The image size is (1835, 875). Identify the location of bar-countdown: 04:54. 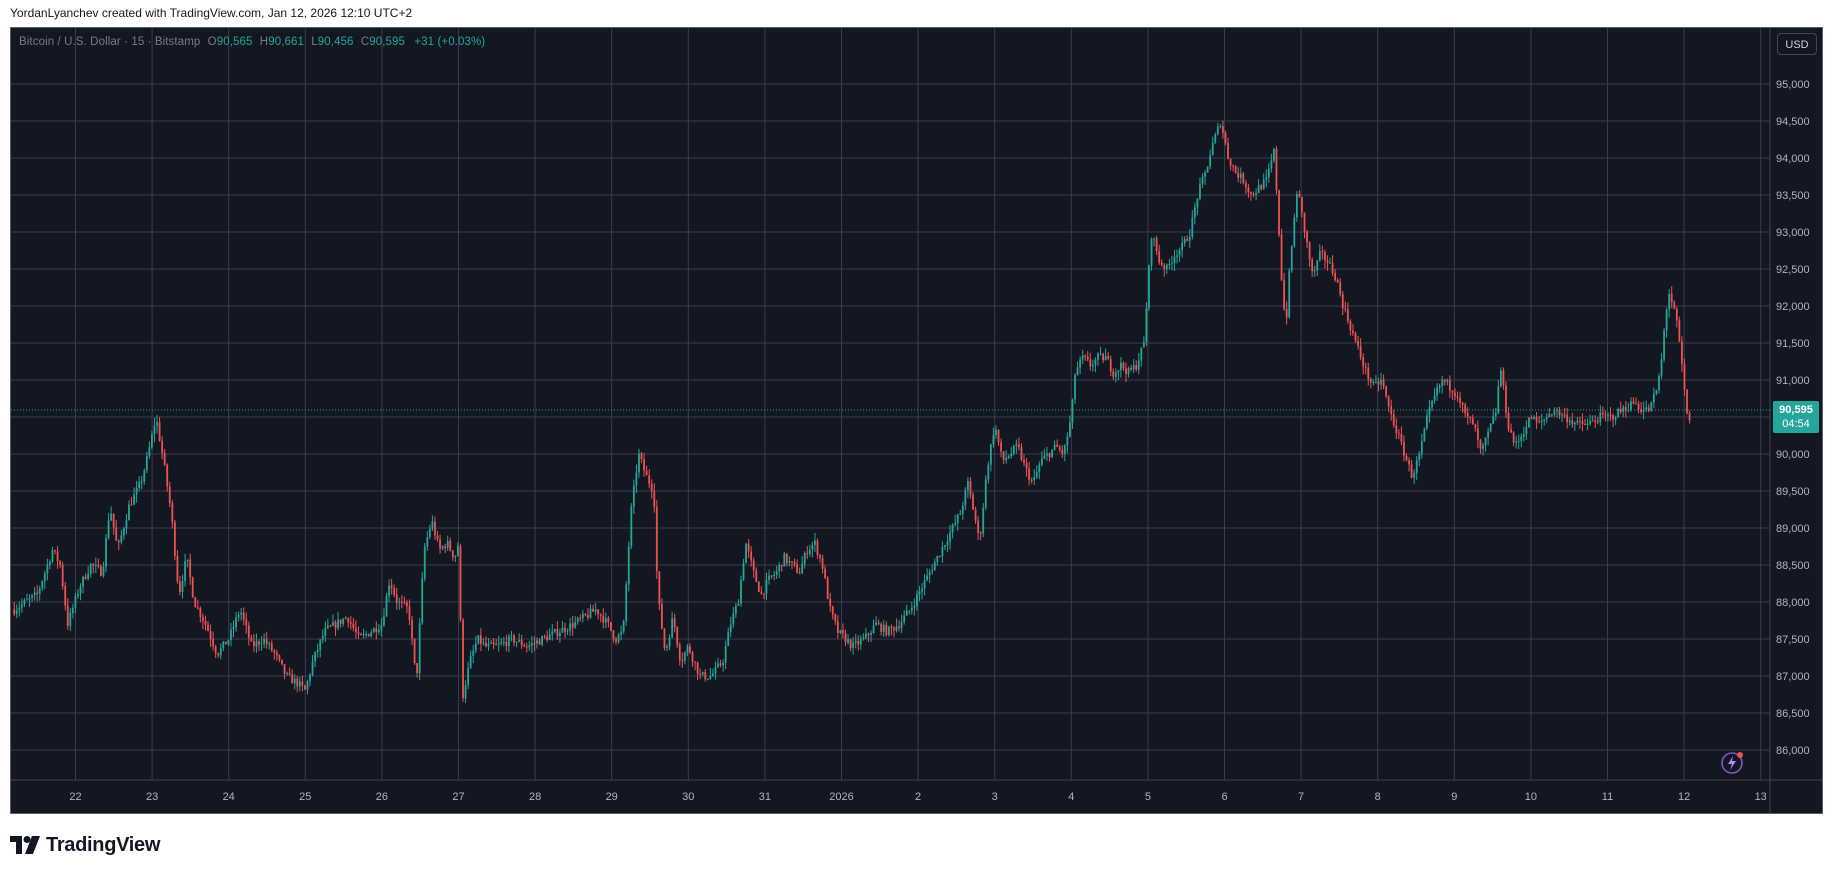
(1796, 423).